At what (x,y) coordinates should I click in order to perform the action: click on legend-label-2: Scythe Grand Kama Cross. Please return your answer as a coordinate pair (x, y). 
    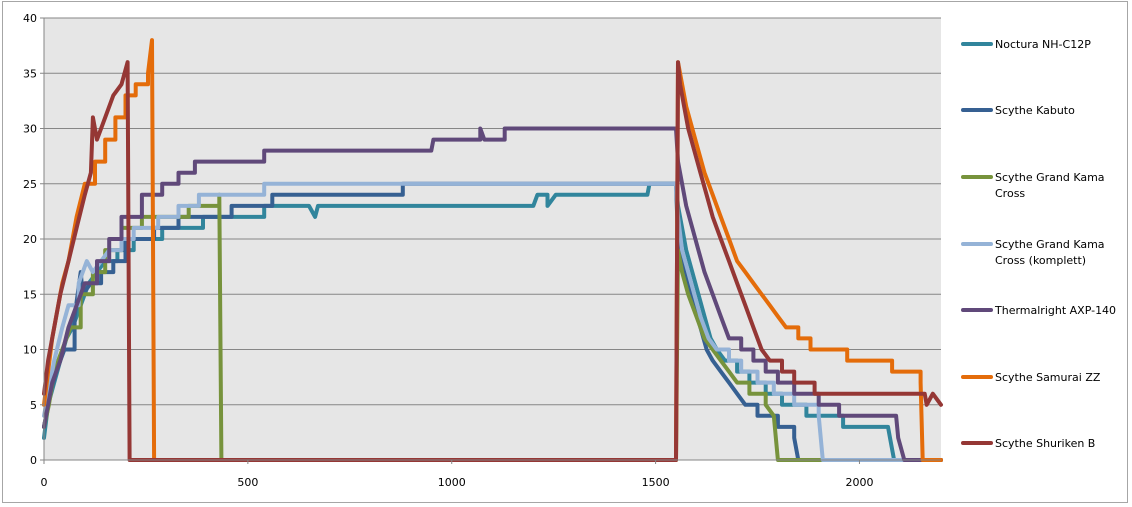
    Looking at the image, I should click on (1050, 185).